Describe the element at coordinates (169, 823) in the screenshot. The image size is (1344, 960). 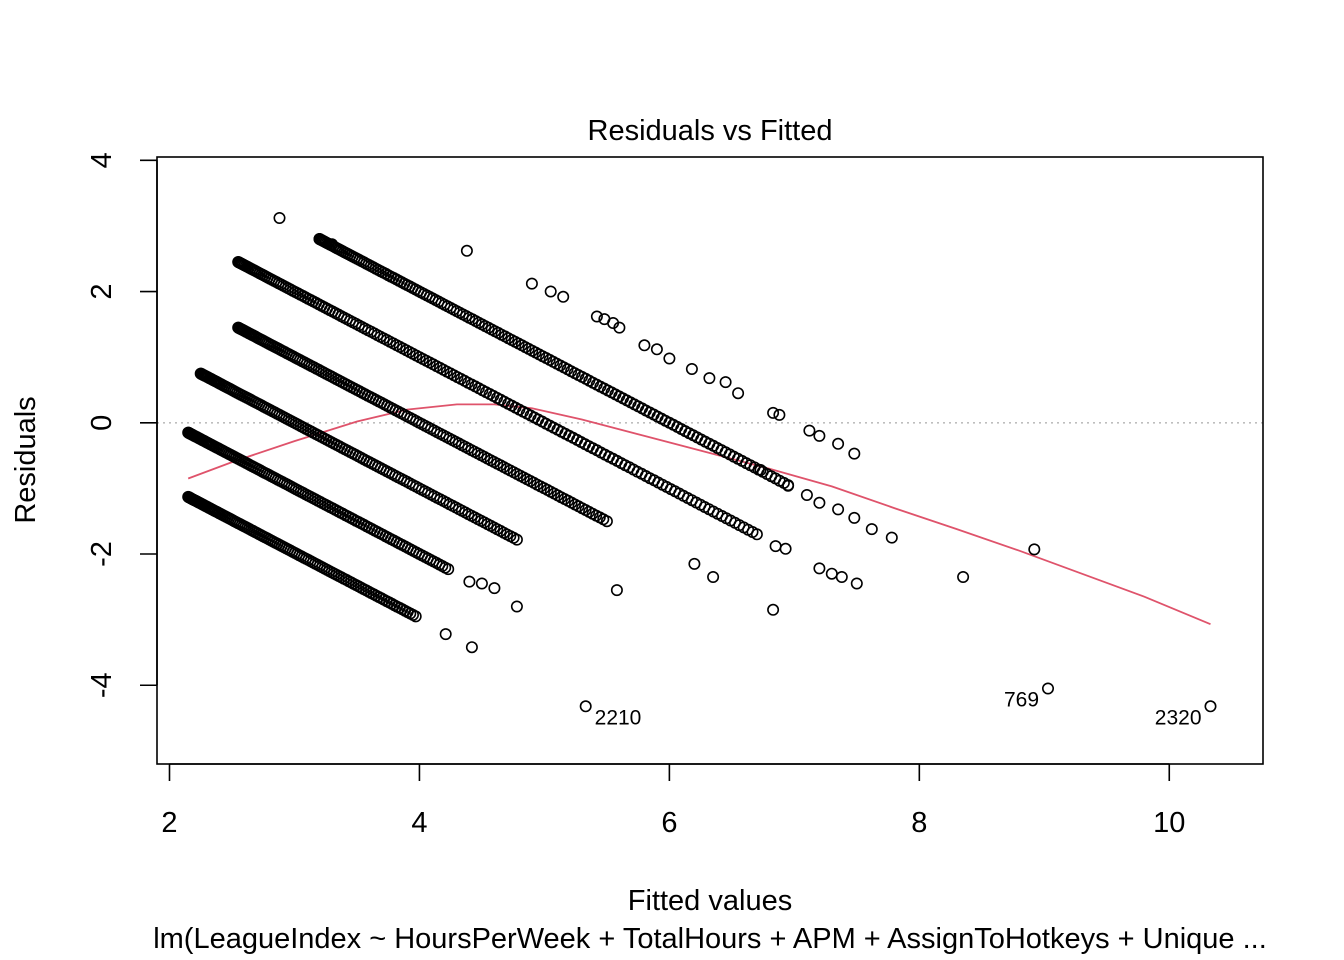
I see `x-tick-label: 2` at that location.